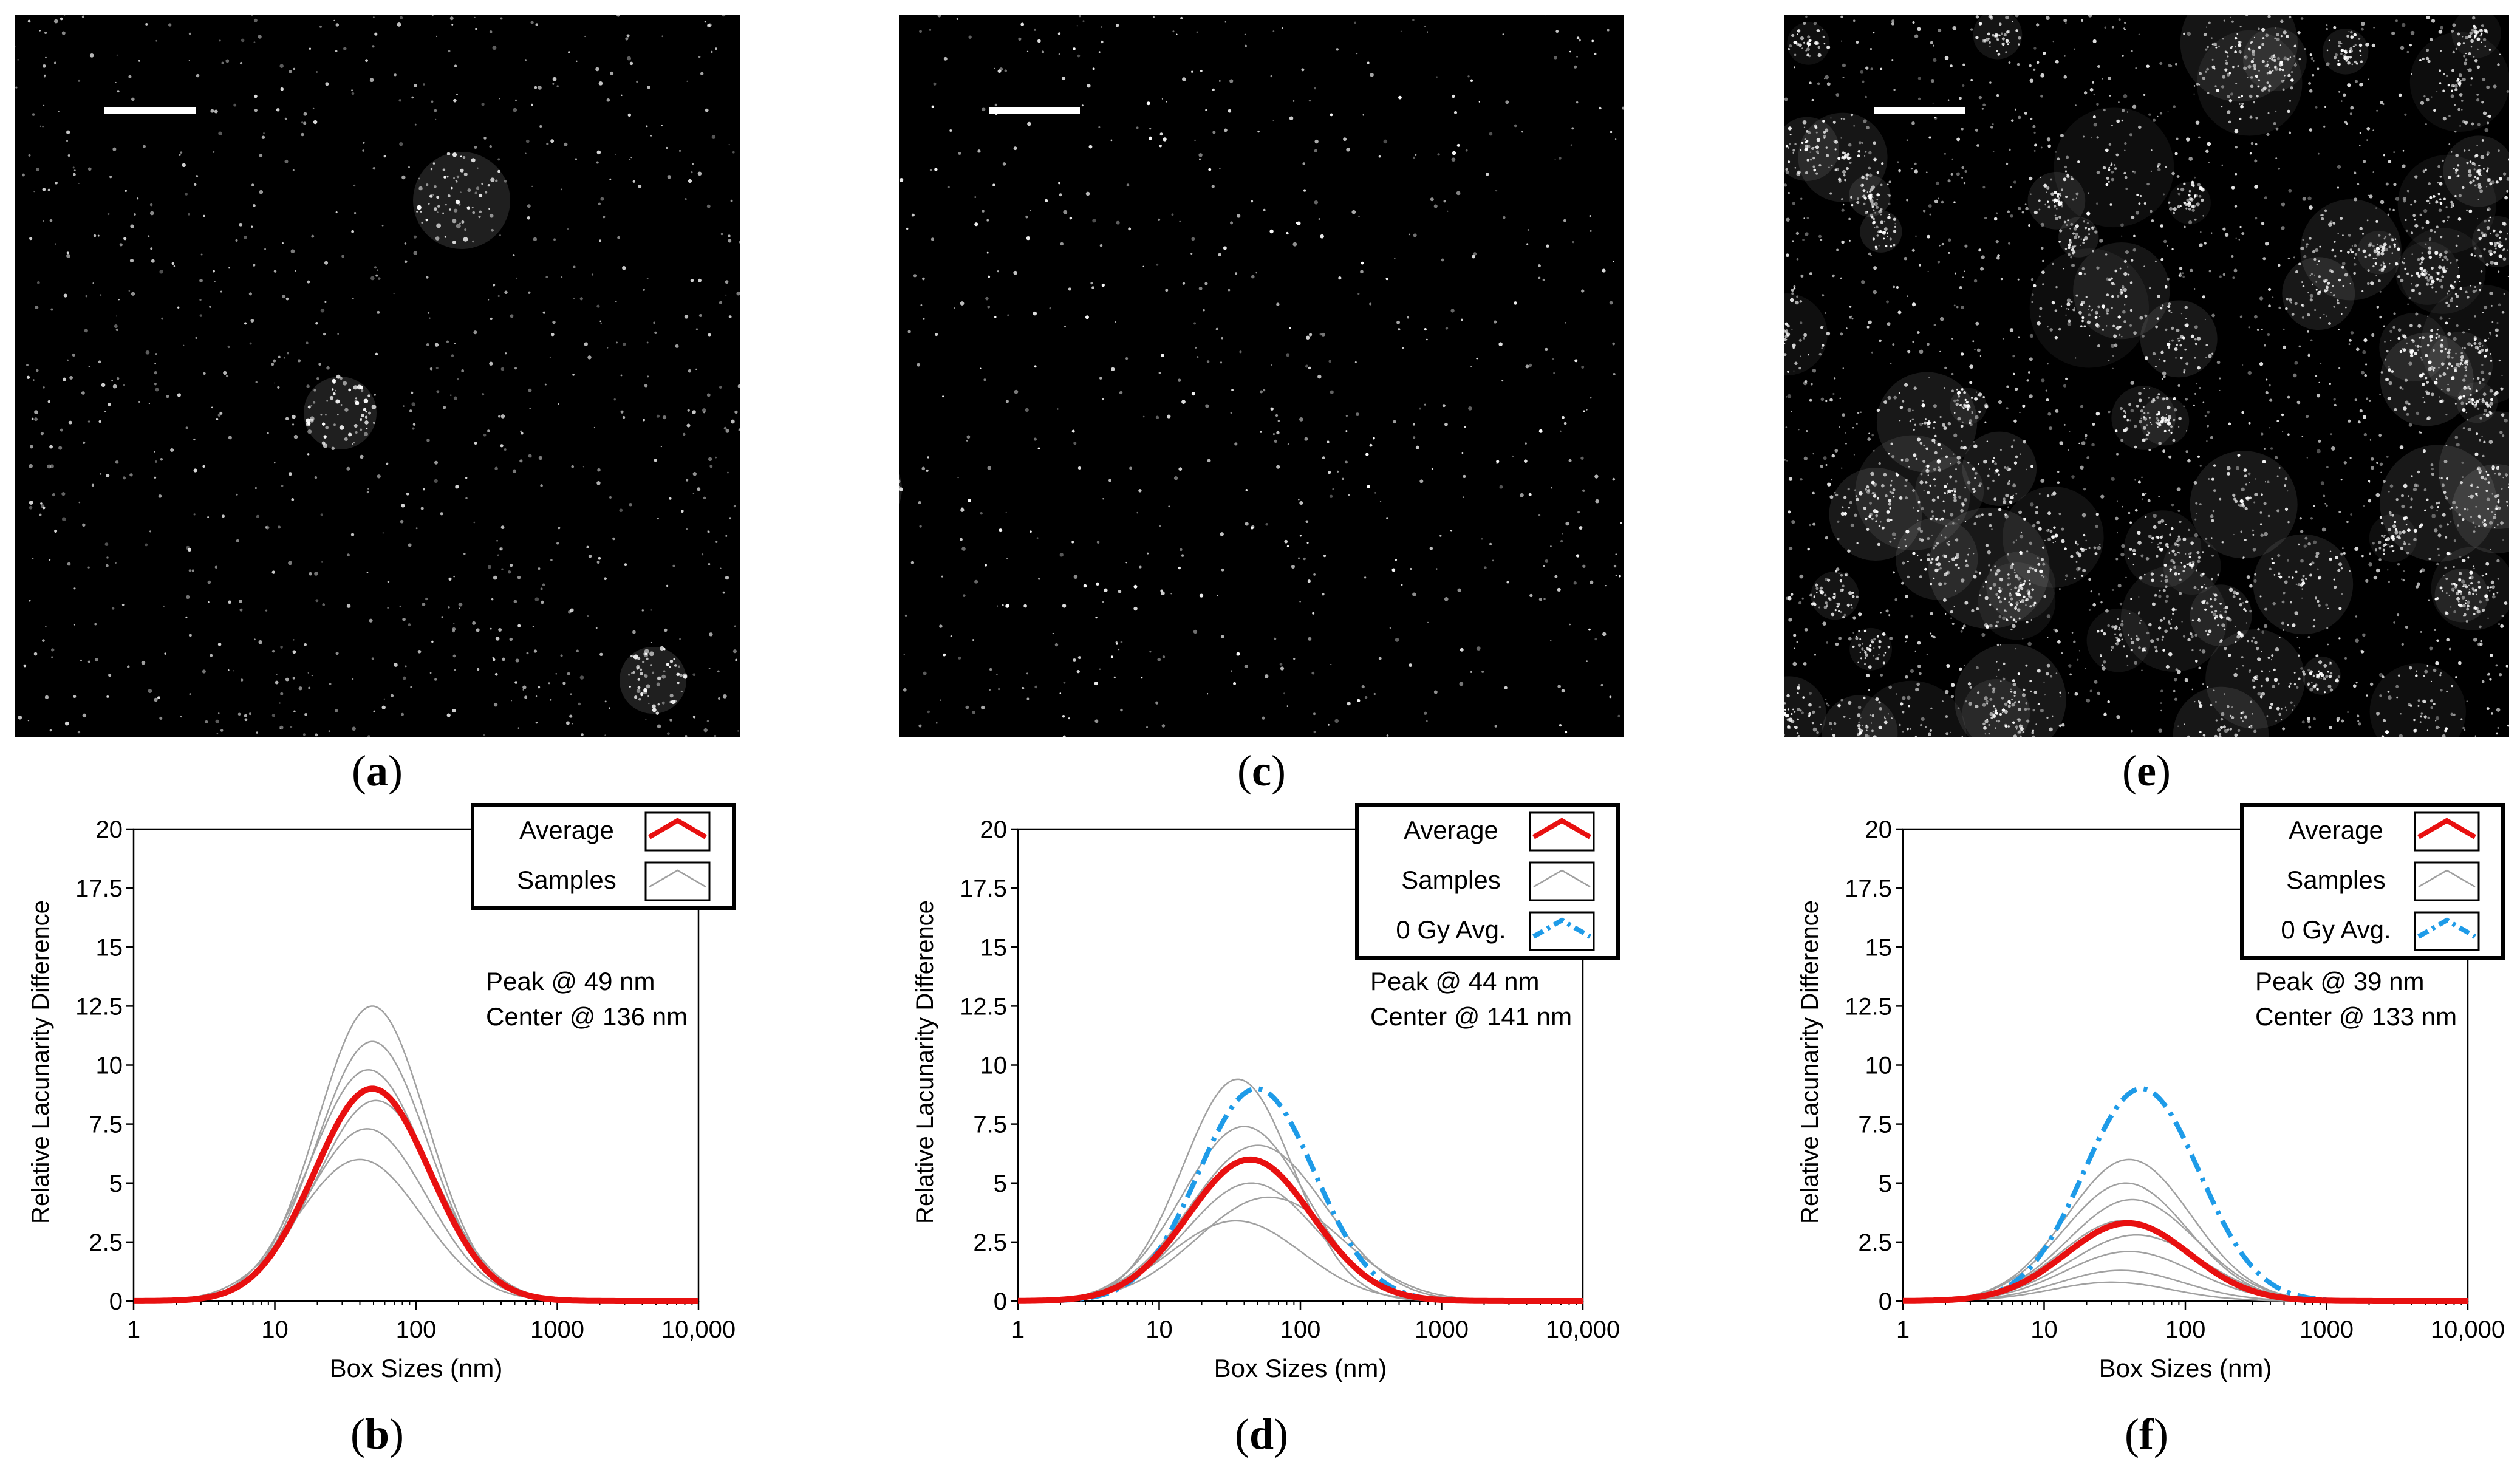 The height and width of the screenshot is (1476, 2520). I want to click on legend: Average Samples, so click(603, 856).